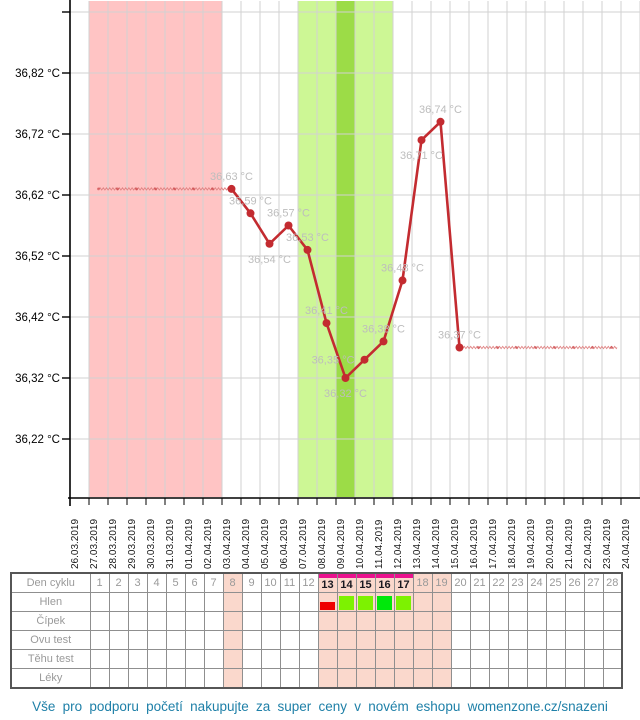  Describe the element at coordinates (403, 582) in the screenshot. I see `cycle-day-cell: 17` at that location.